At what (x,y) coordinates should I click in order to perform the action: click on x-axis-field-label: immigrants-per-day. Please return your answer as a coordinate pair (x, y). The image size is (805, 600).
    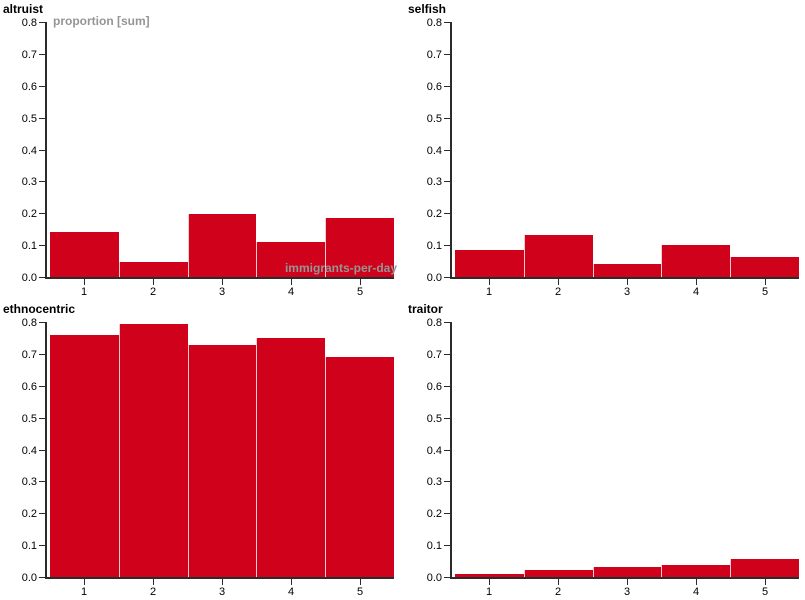
    Looking at the image, I should click on (340, 268).